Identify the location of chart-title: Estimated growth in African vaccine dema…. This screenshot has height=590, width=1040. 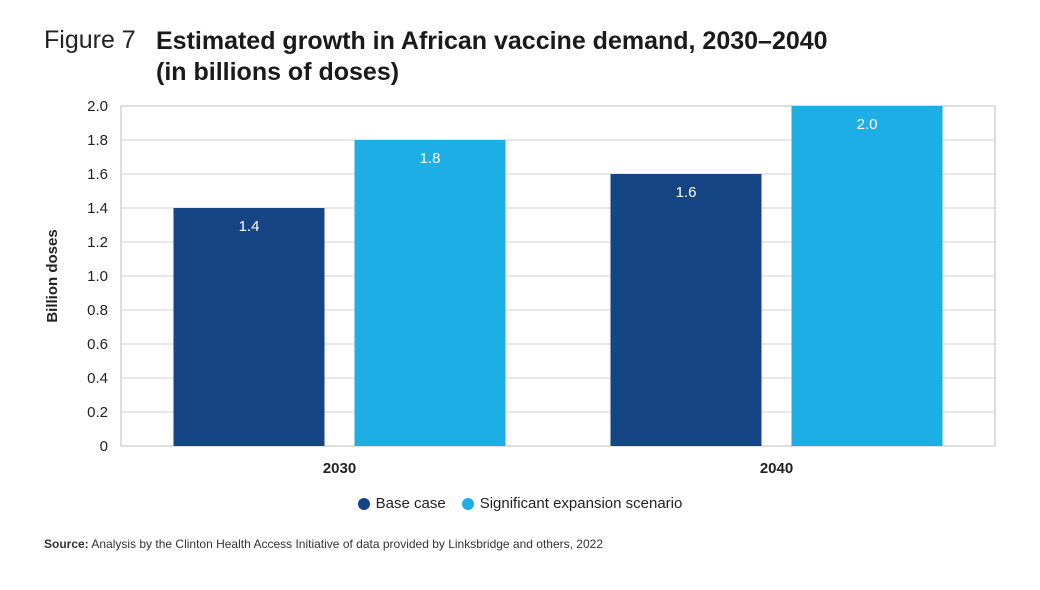
(492, 57).